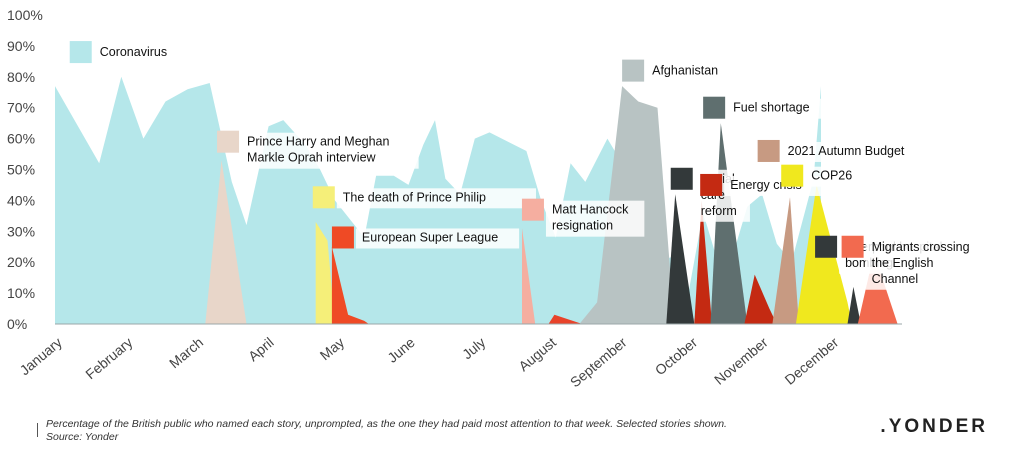  What do you see at coordinates (108, 358) in the screenshot?
I see `x-tick-label: February` at bounding box center [108, 358].